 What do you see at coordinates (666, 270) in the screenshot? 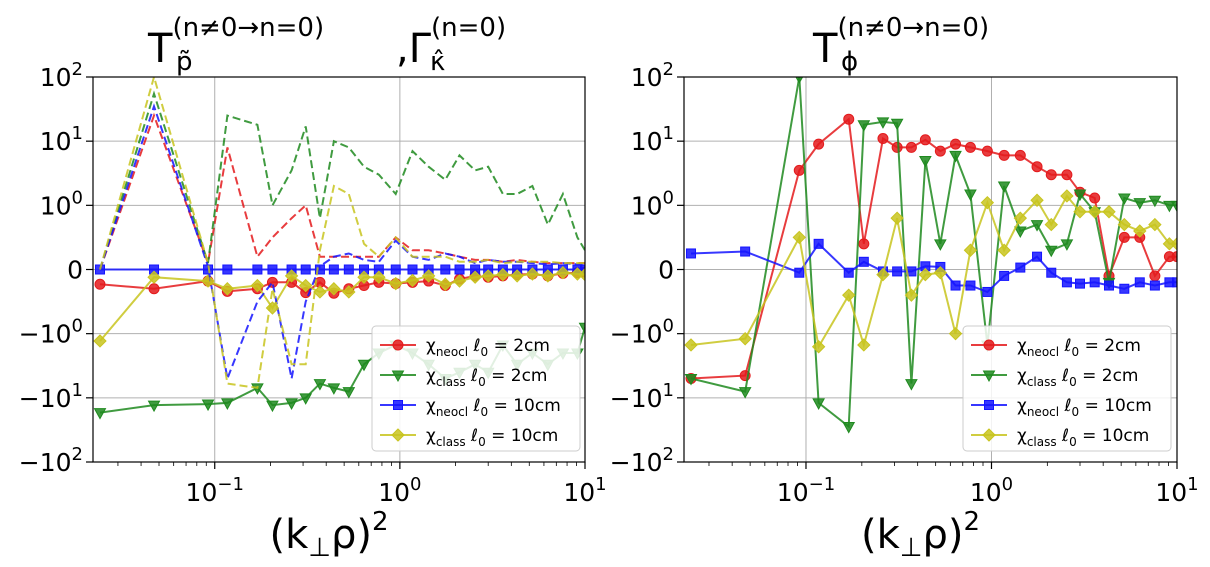
I see `y-tick-label: 0` at bounding box center [666, 270].